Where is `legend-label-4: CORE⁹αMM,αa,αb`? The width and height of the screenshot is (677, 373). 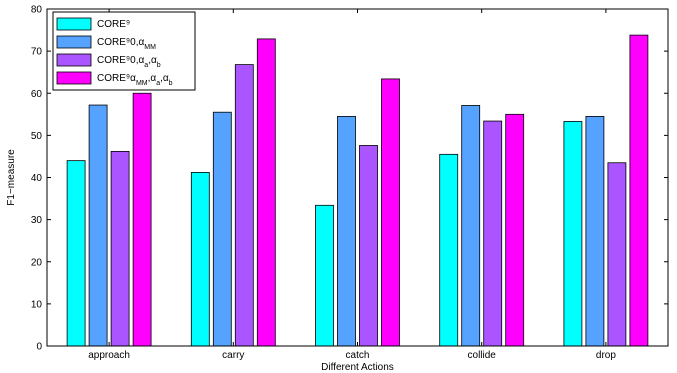
legend-label-4: CORE⁹αMM,αa,αb is located at coordinates (135, 80).